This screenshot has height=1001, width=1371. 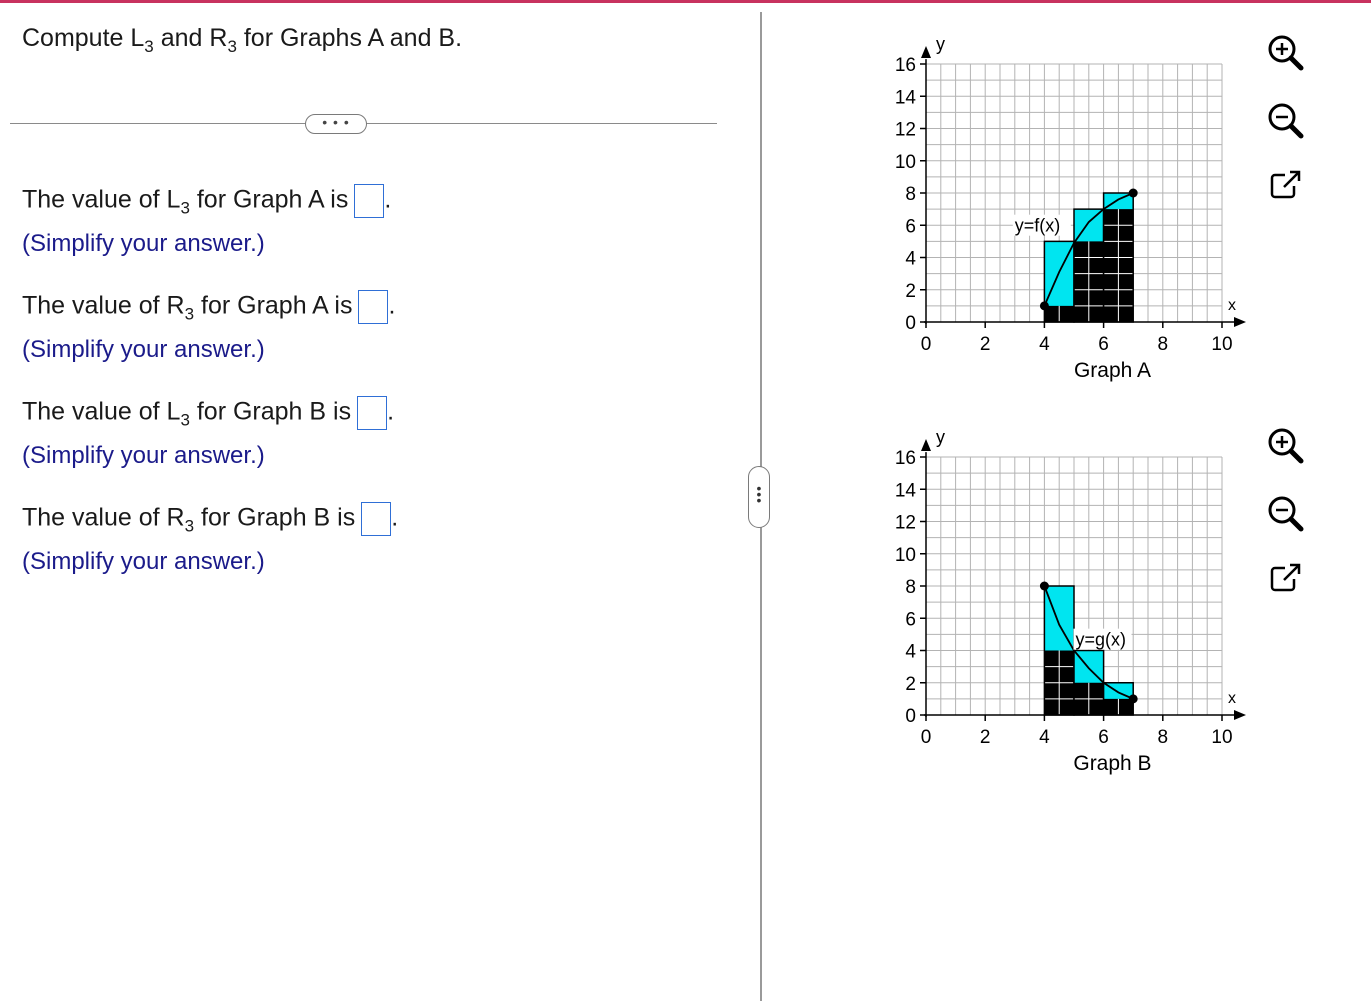 What do you see at coordinates (242, 40) in the screenshot?
I see `question-title: Compute L3 and R3 for Graphs A and B.` at bounding box center [242, 40].